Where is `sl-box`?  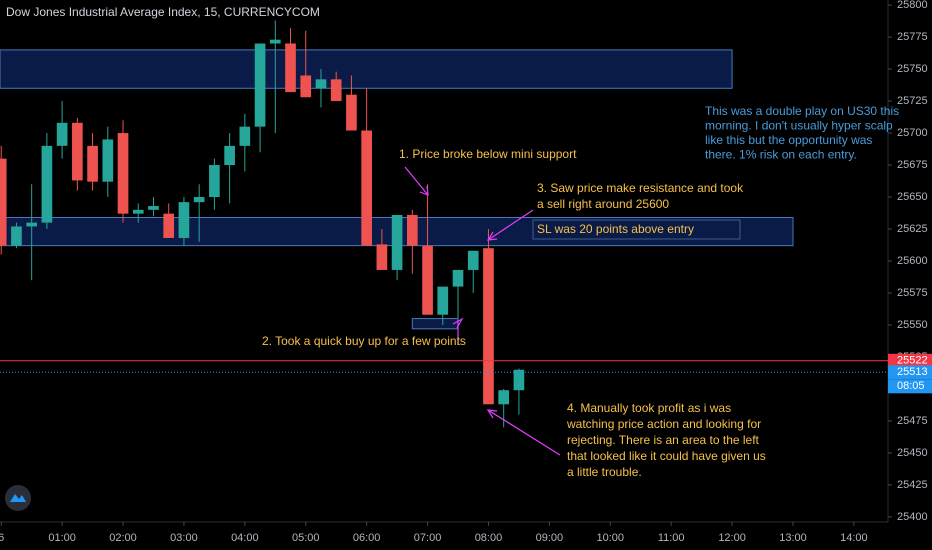 sl-box is located at coordinates (636, 229).